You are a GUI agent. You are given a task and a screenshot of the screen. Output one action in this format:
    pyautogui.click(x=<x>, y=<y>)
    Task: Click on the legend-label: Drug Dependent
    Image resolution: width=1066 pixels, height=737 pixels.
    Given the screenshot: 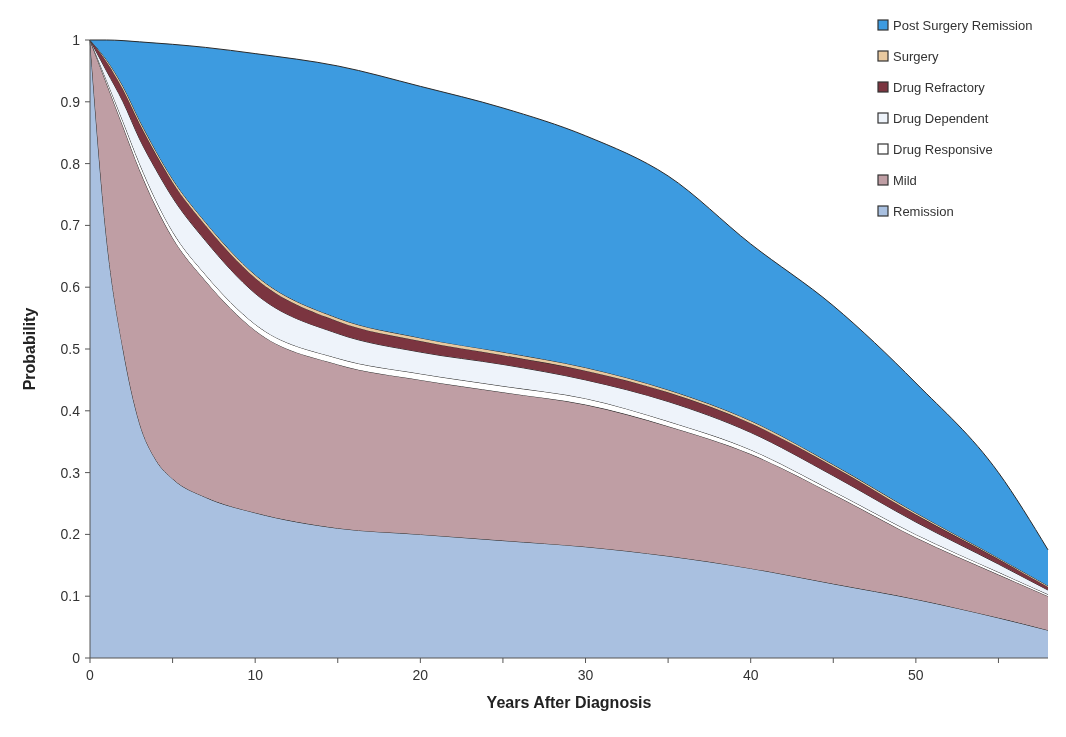 What is the action you would take?
    pyautogui.click(x=941, y=118)
    